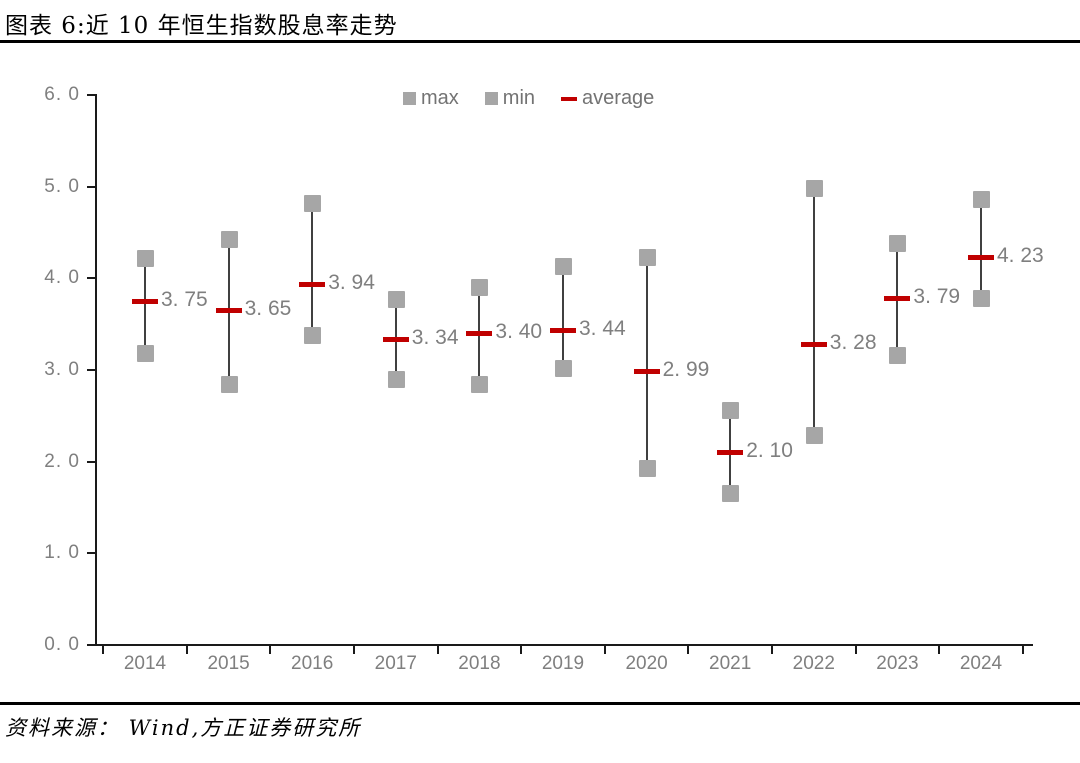  I want to click on y-tick-label: 0. 0, so click(62, 644).